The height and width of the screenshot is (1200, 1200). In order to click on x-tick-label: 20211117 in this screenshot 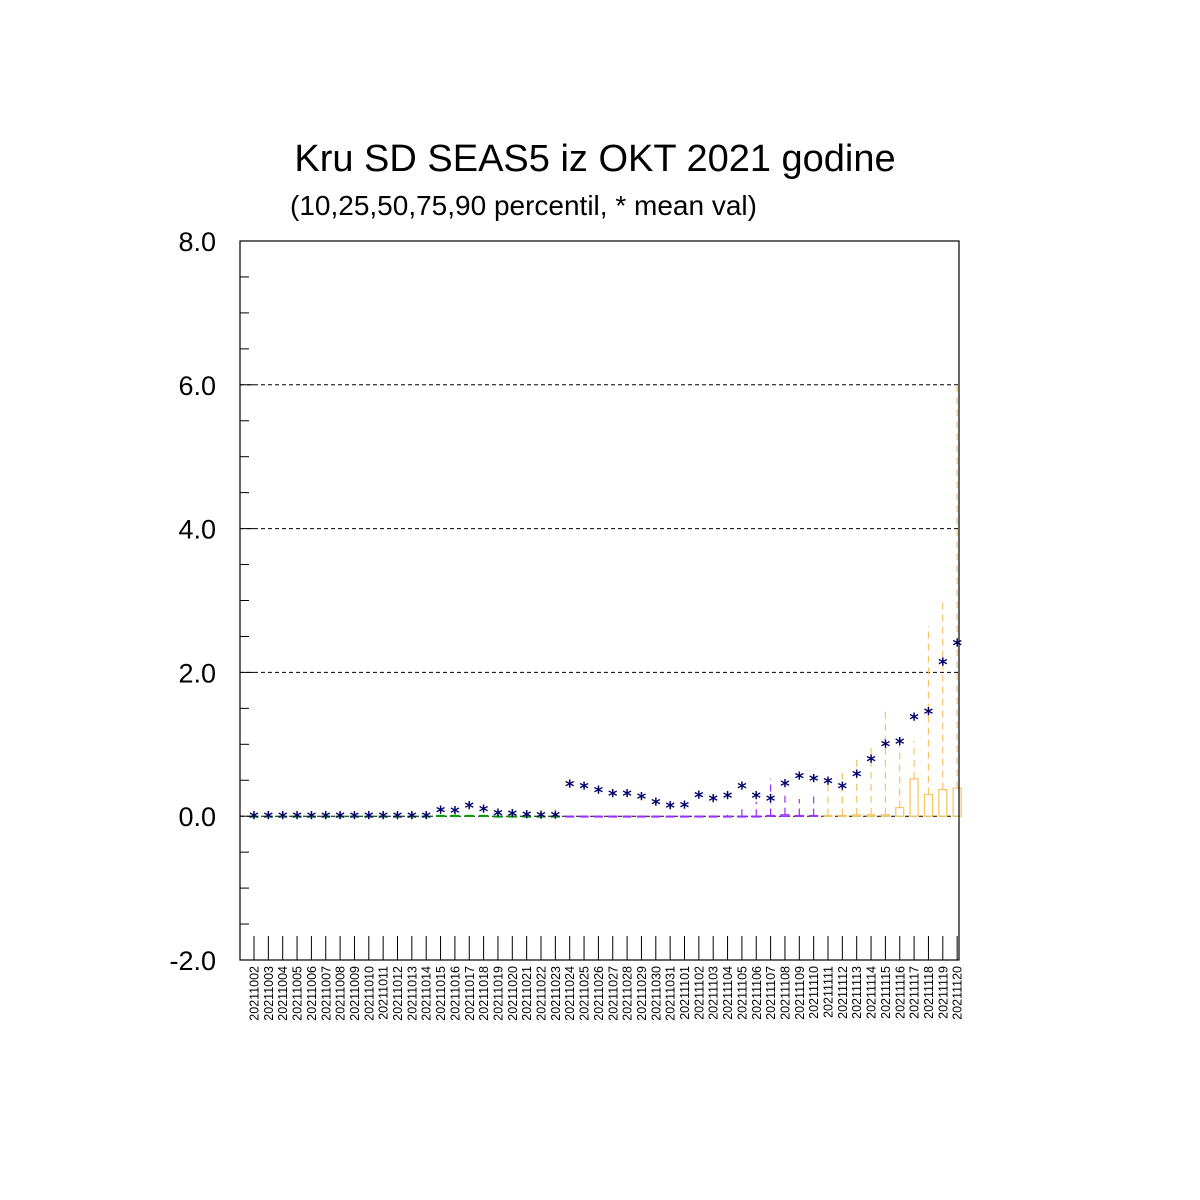, I will do `click(915, 992)`.